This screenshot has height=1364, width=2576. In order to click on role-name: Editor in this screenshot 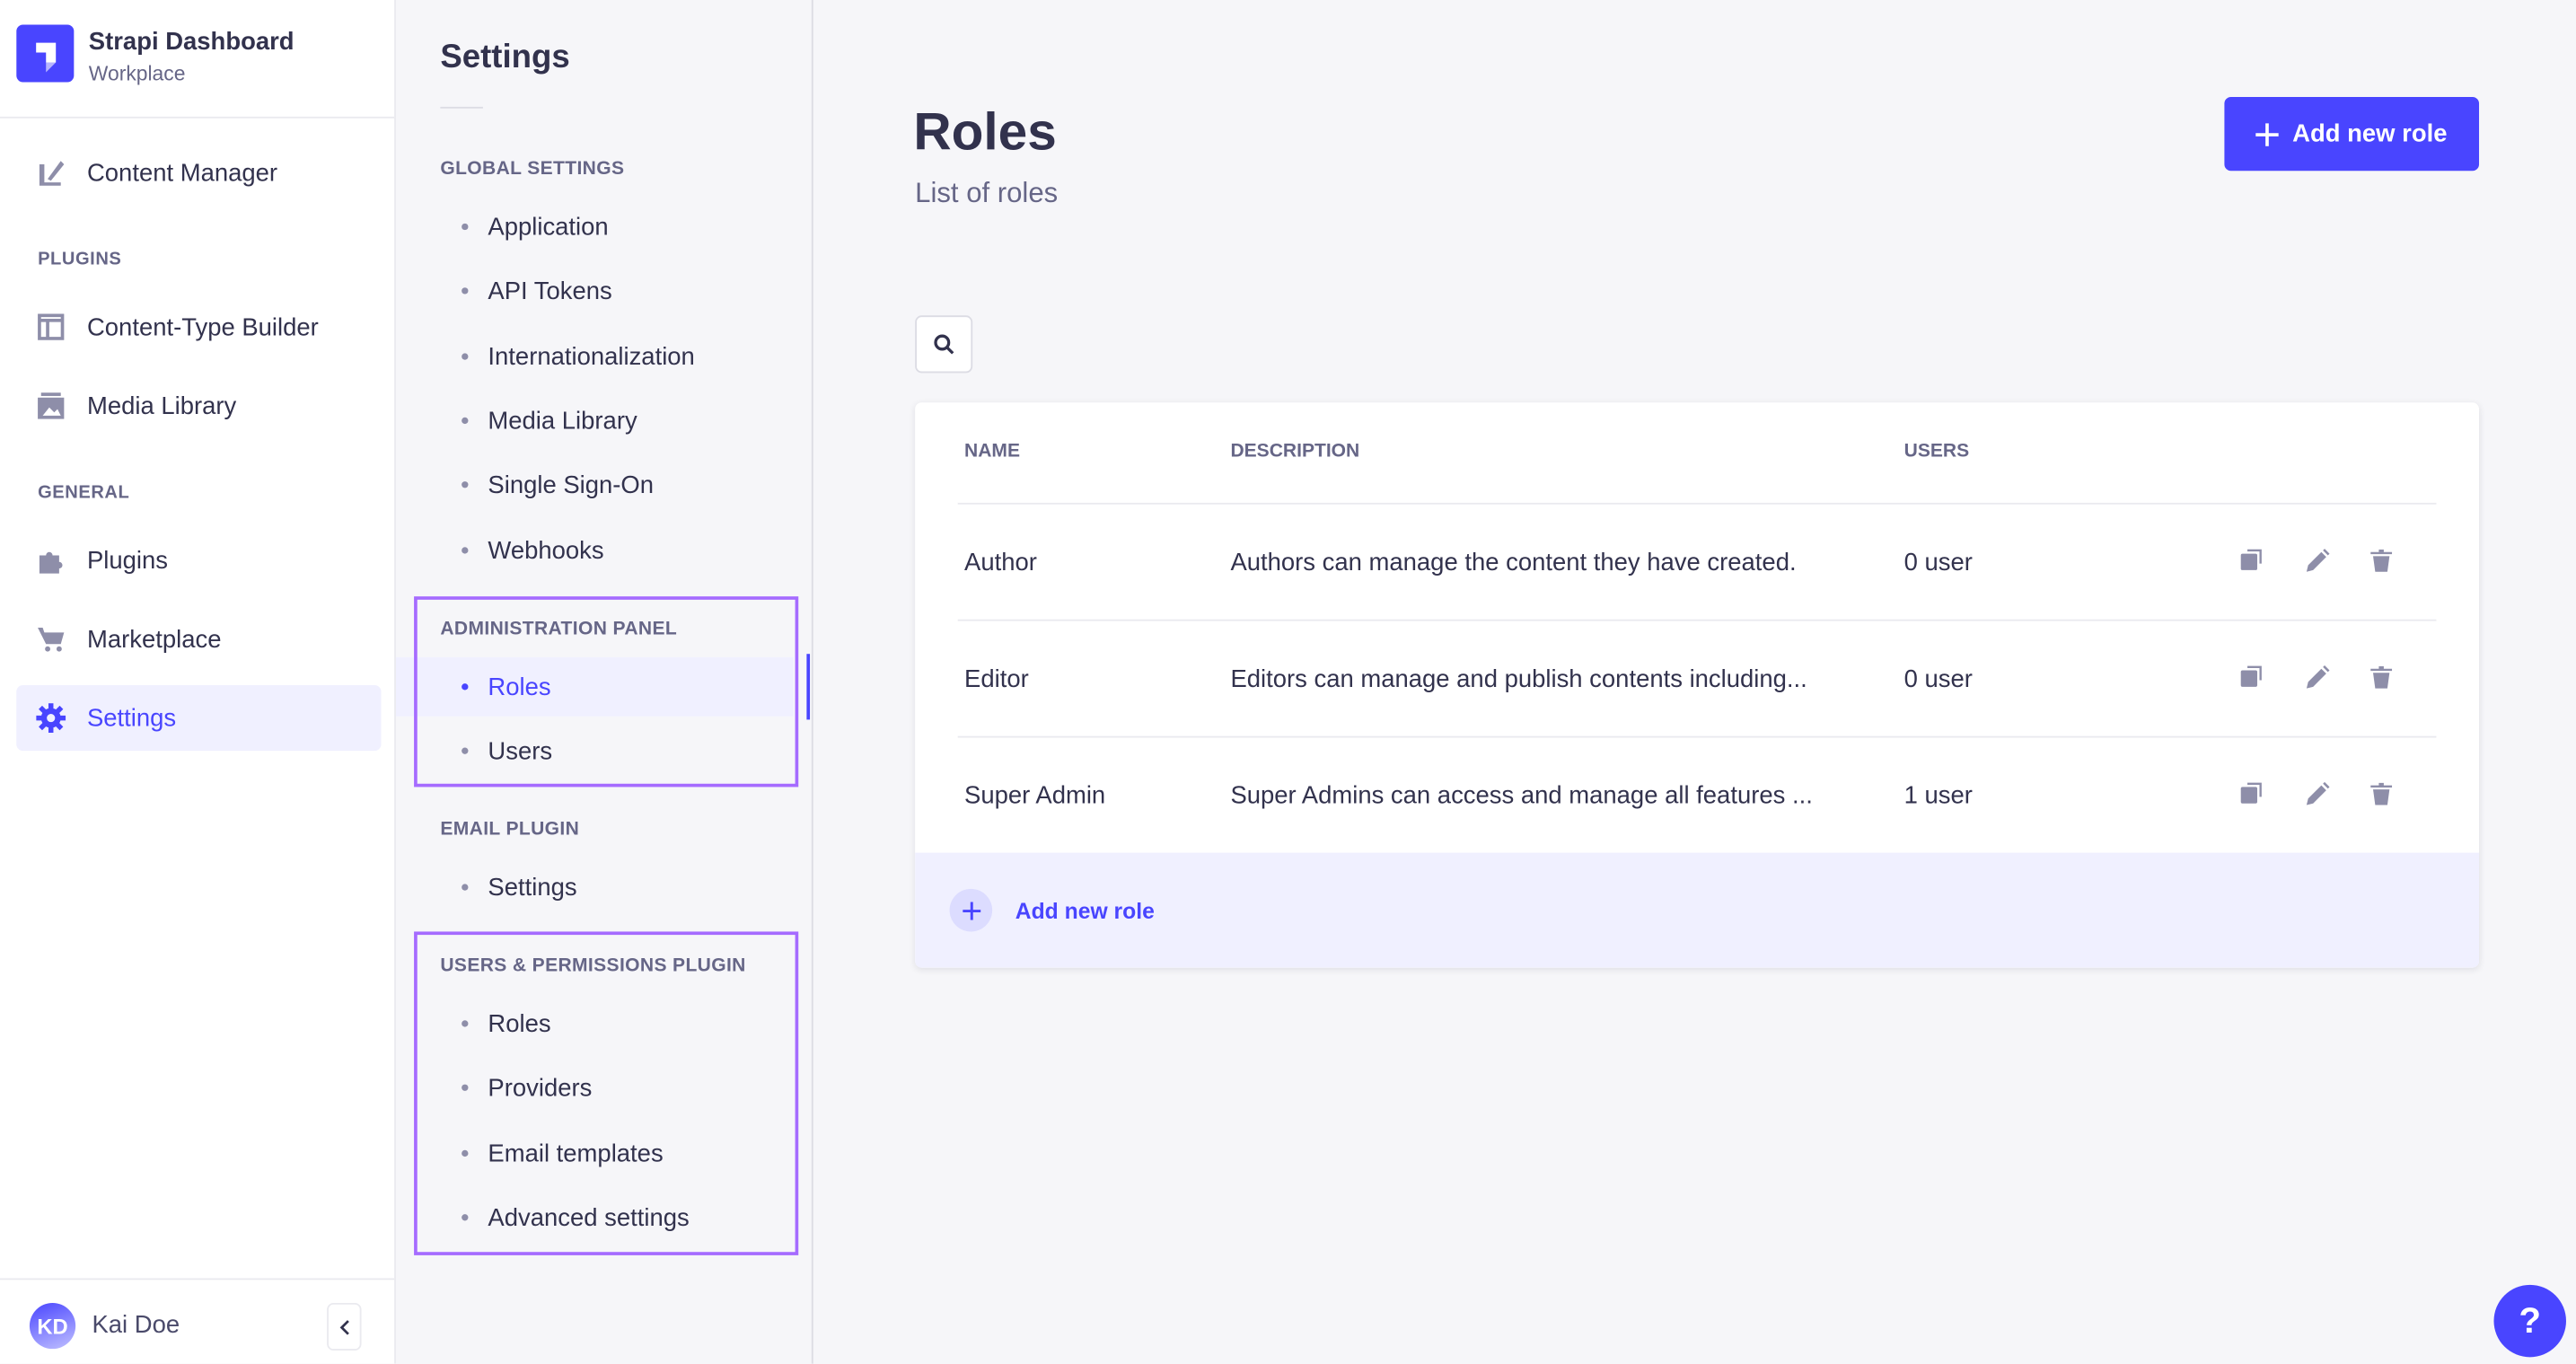, I will do `click(997, 679)`.